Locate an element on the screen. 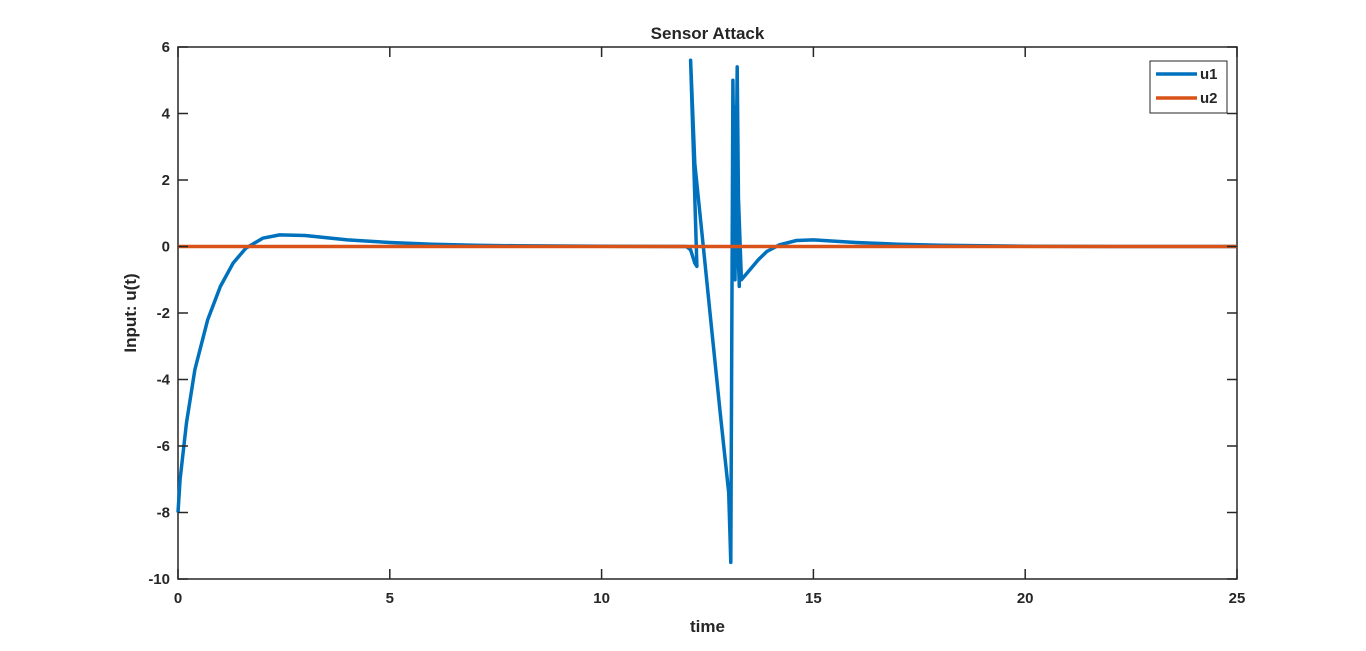 This screenshot has width=1366, height=651. y-tick-label: 2 is located at coordinates (166, 180).